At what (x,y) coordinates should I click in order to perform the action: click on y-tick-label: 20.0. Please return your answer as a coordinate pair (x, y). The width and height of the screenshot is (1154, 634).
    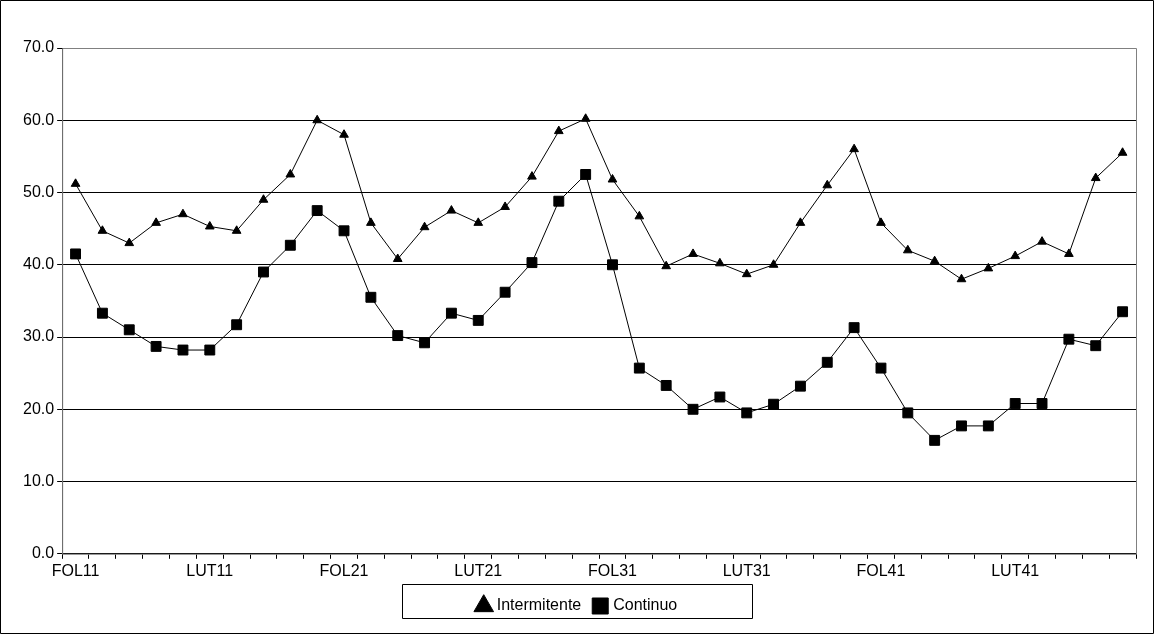
    Looking at the image, I should click on (39, 408).